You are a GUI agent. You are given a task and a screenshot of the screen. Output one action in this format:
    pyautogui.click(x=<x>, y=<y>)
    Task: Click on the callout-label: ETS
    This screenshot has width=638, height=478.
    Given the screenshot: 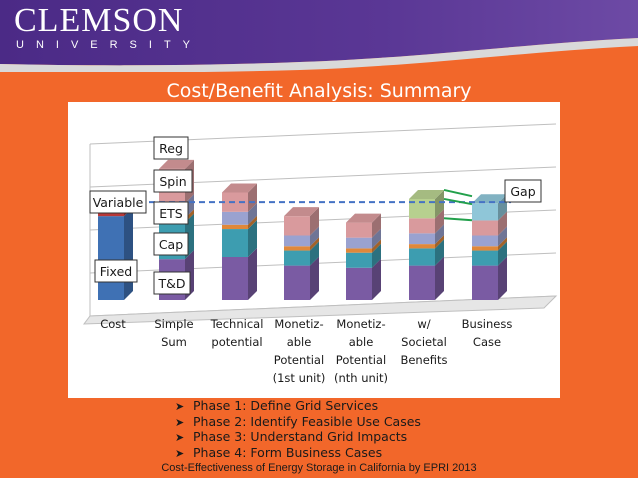 What is the action you would take?
    pyautogui.click(x=171, y=213)
    